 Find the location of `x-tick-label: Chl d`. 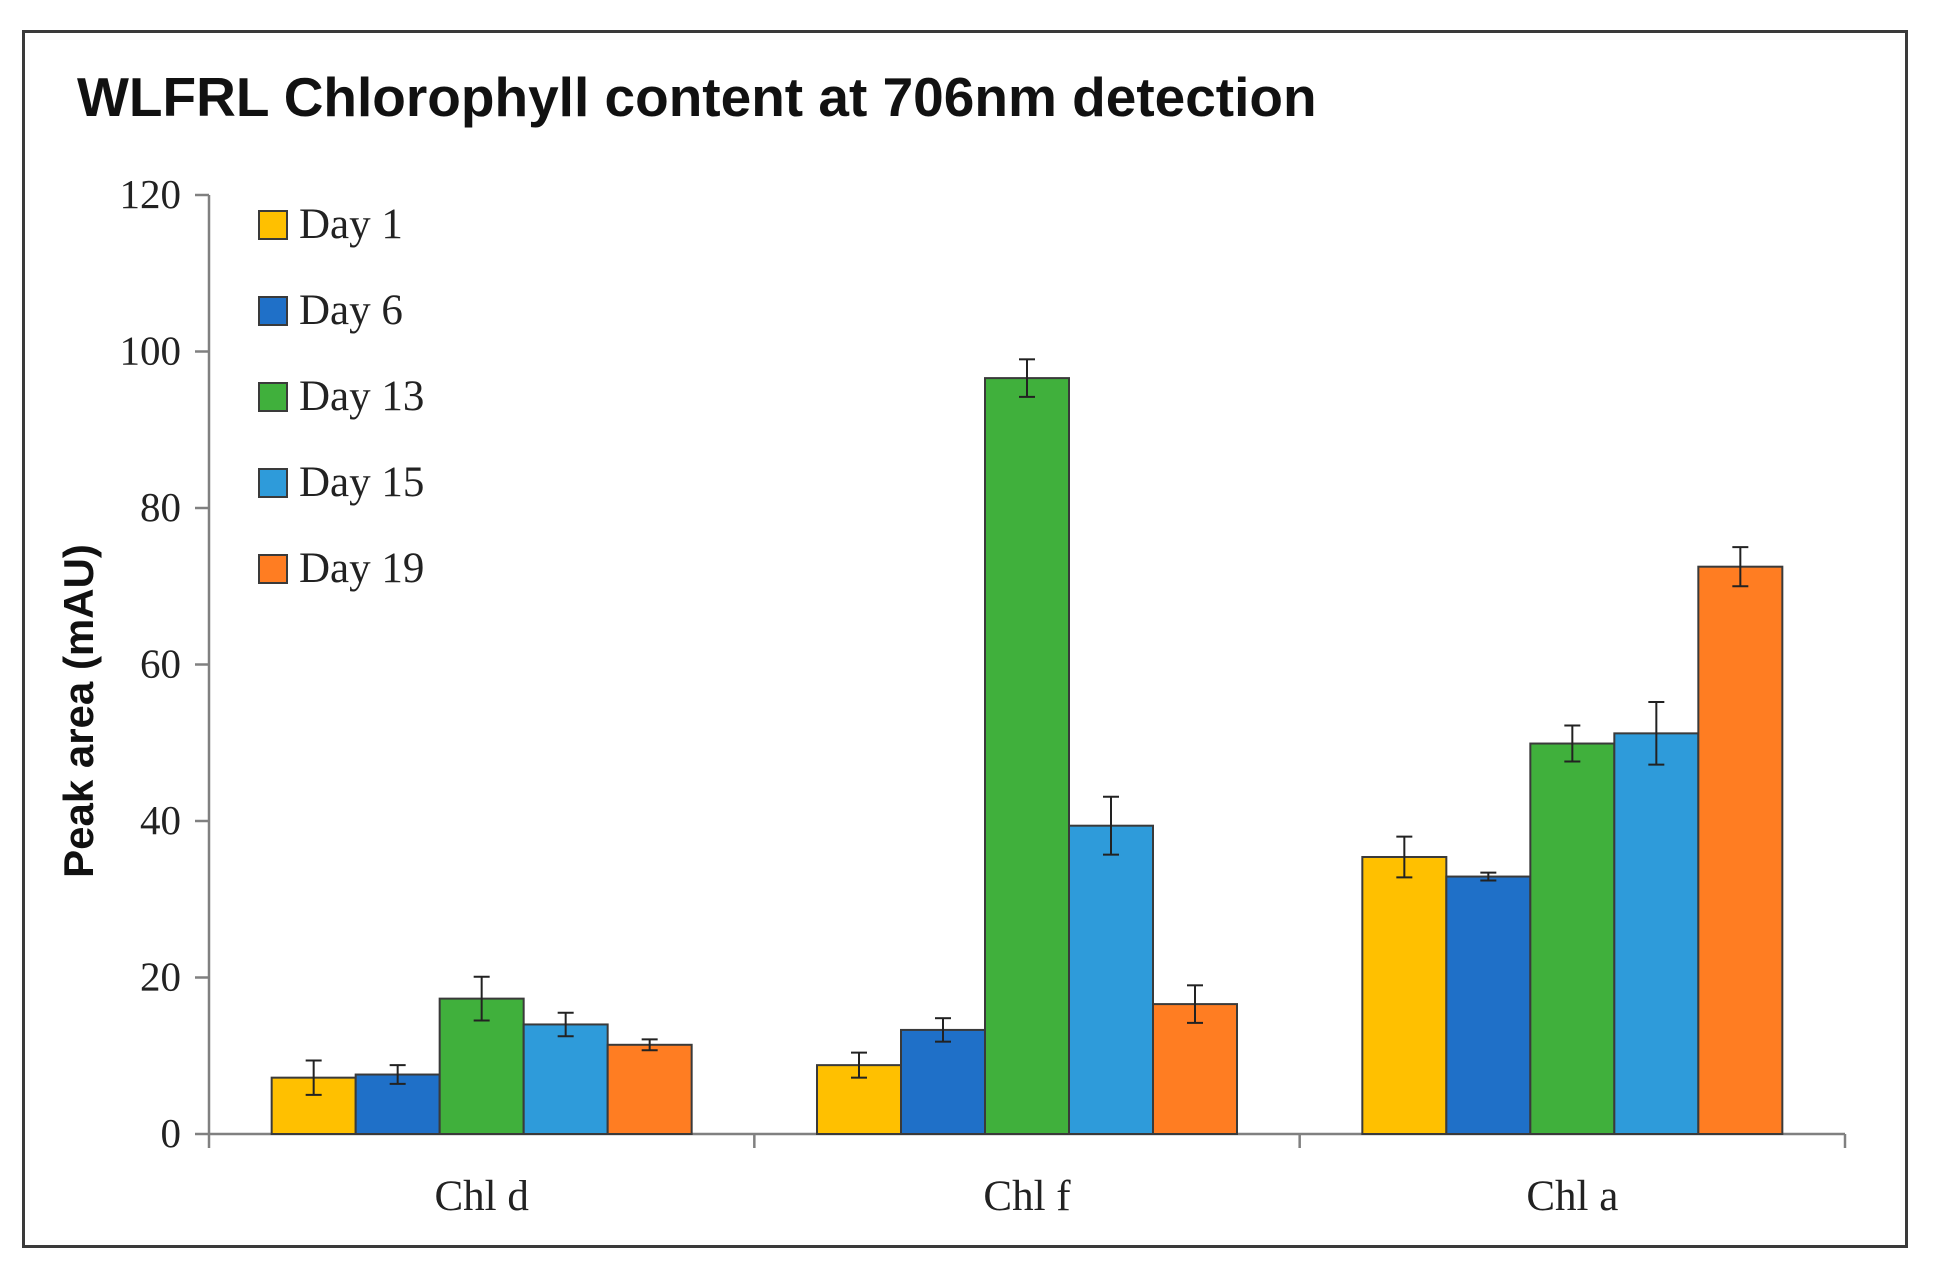

x-tick-label: Chl d is located at coordinates (481, 1196).